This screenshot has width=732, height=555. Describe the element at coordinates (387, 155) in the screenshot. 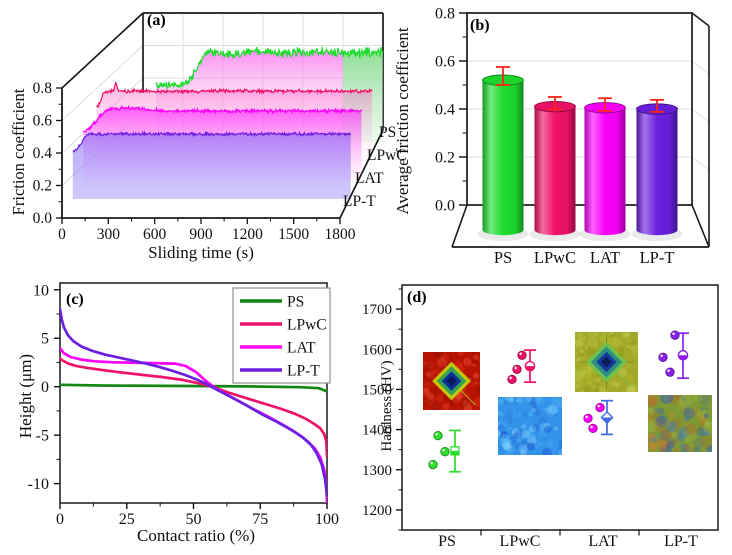

I see `series-label-lpwc: LPwC` at that location.